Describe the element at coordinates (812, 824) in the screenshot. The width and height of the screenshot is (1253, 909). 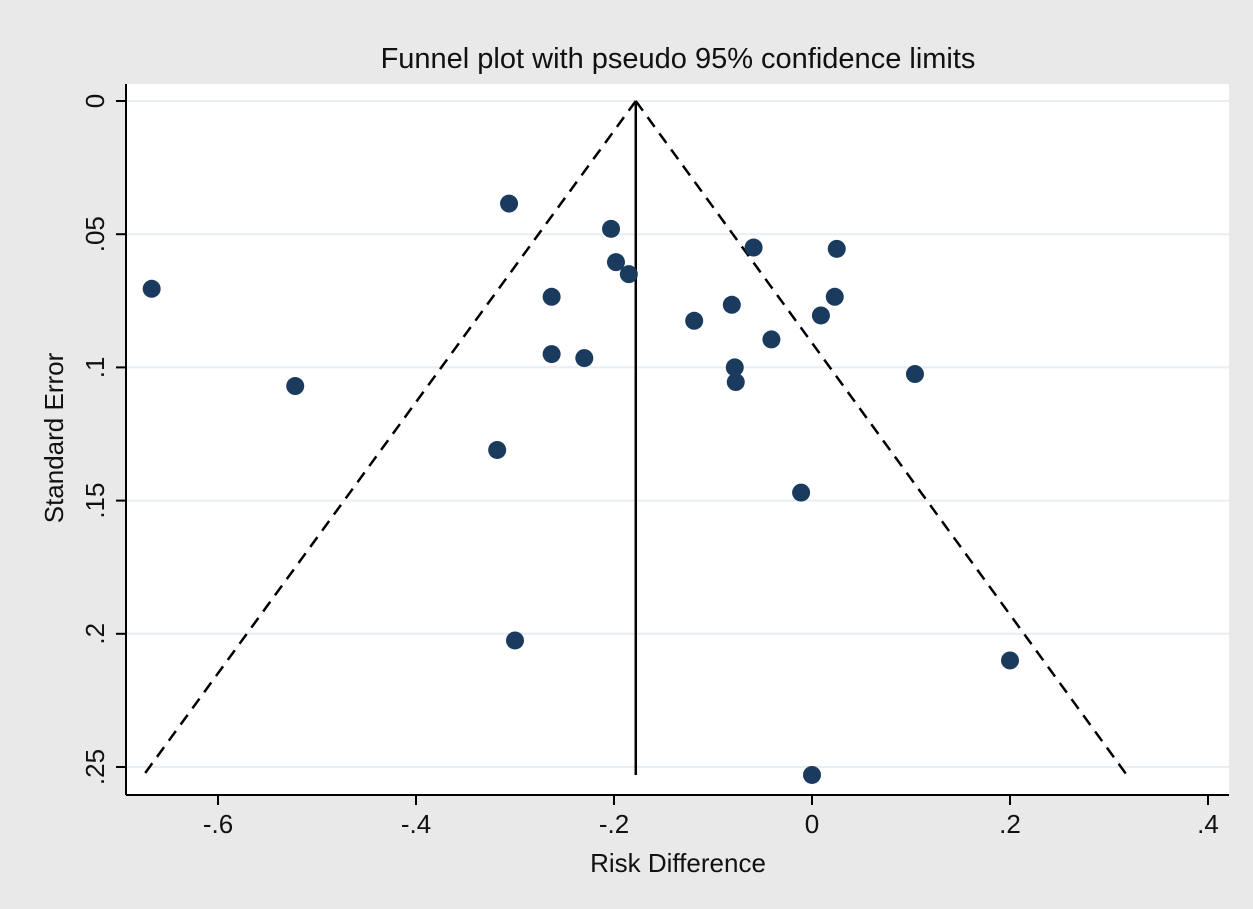
I see `x-tick-label-3: 0` at that location.